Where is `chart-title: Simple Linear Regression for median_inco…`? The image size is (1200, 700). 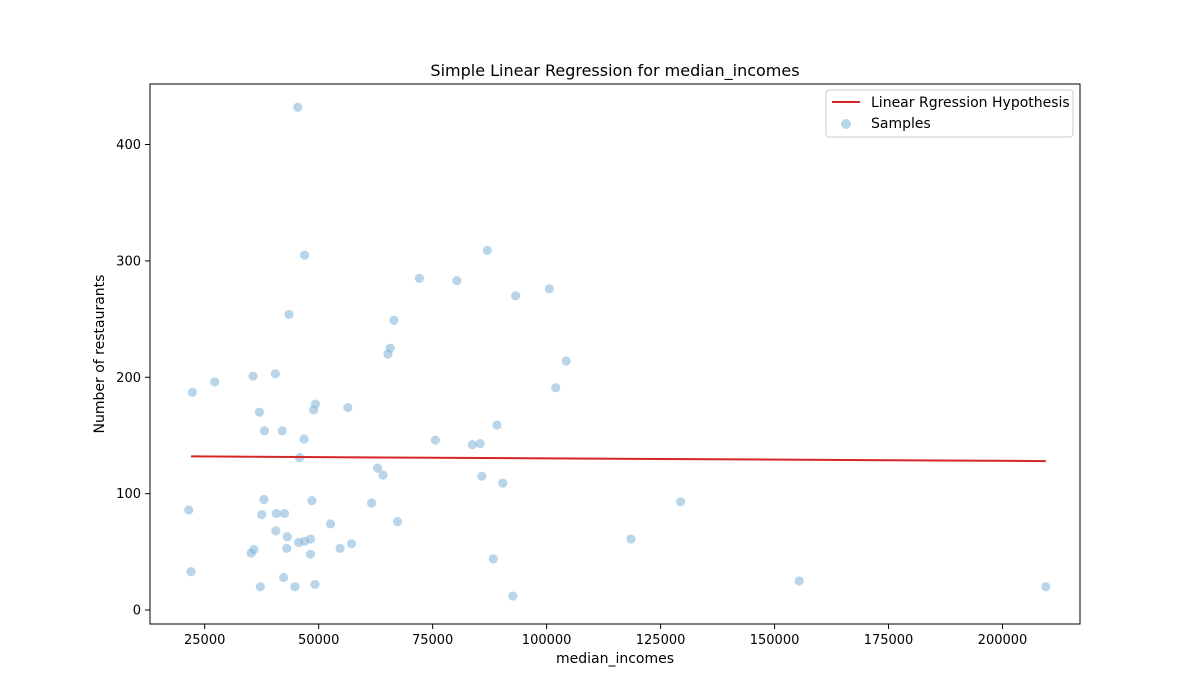 chart-title: Simple Linear Regression for median_inco… is located at coordinates (614, 71).